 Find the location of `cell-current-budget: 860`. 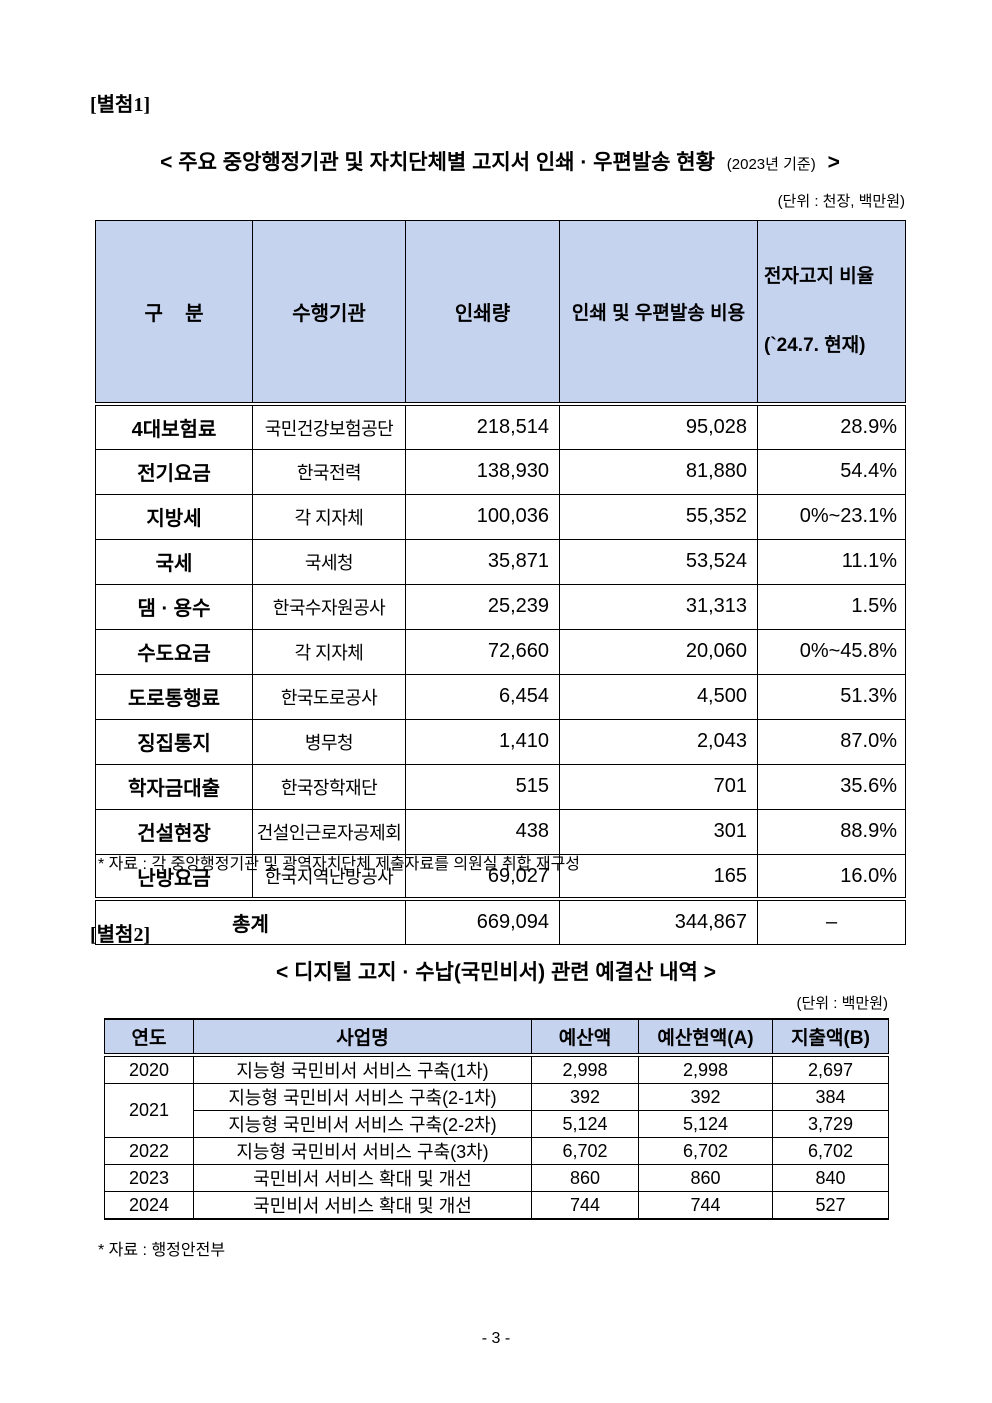

cell-current-budget: 860 is located at coordinates (705, 1178).